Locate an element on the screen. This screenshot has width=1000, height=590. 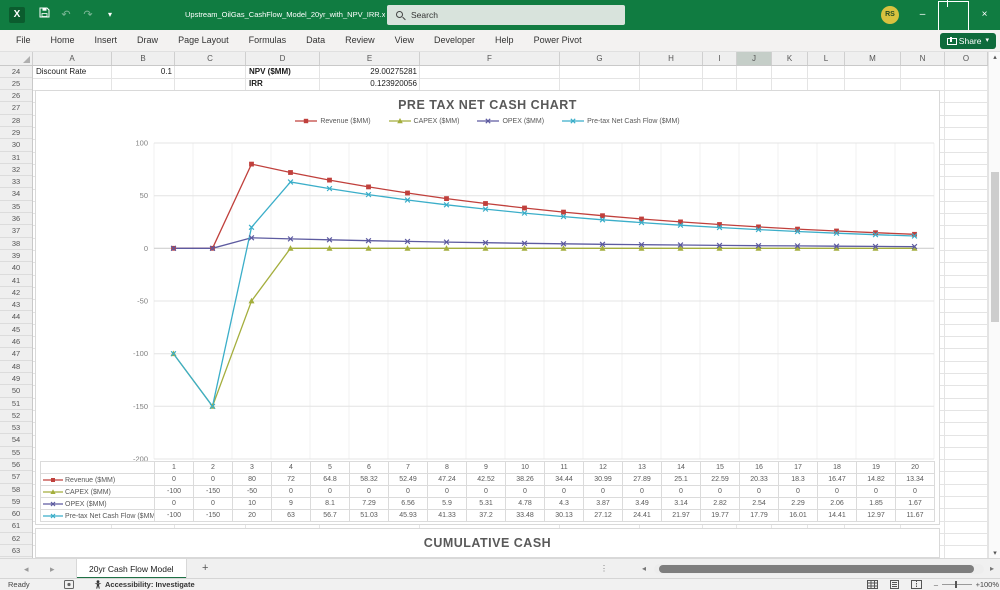
row-header-47: 47 is located at coordinates (16, 354).